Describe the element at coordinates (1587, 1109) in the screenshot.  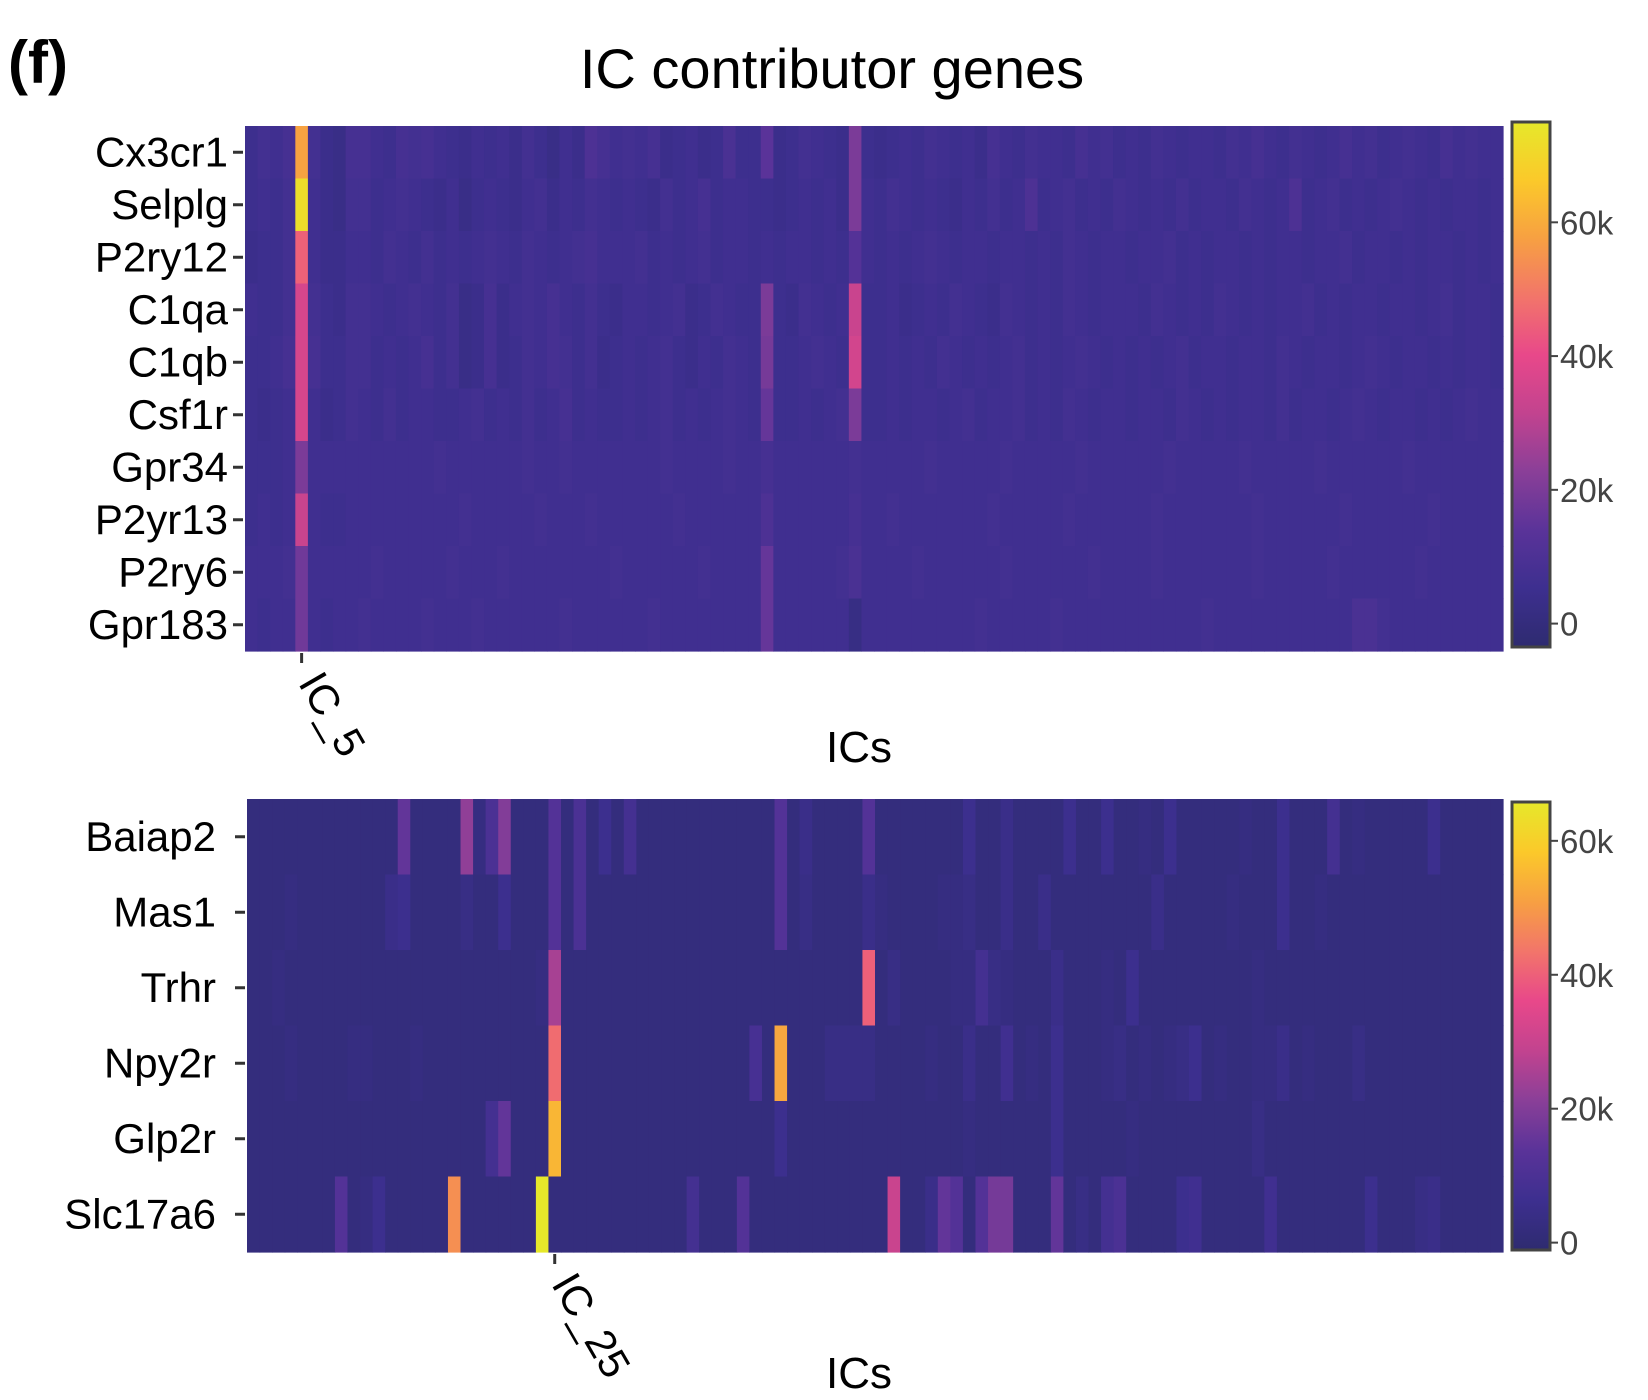
I see `colorbar-tick-label: 20k` at that location.